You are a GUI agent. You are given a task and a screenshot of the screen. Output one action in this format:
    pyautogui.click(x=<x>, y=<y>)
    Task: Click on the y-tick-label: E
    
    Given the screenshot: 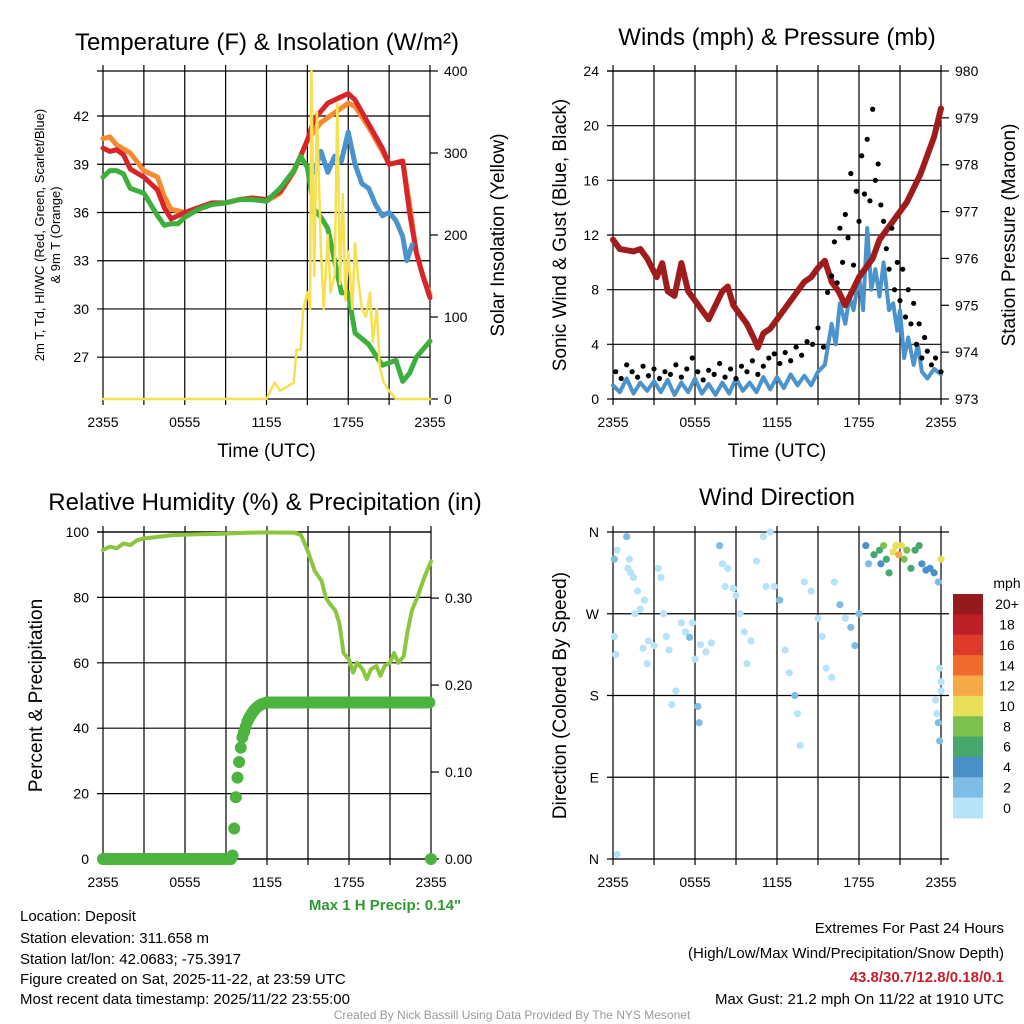 What is the action you would take?
    pyautogui.click(x=594, y=777)
    